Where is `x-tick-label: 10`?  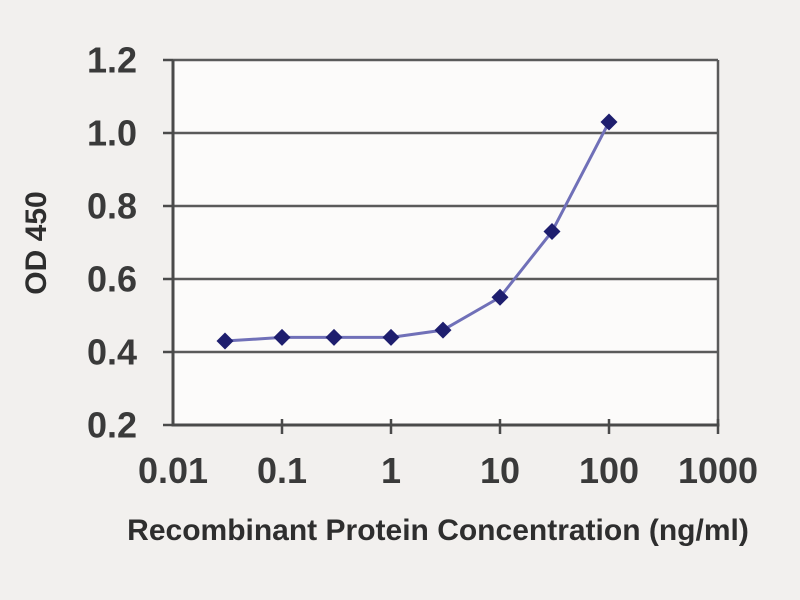 x-tick-label: 10 is located at coordinates (500, 470).